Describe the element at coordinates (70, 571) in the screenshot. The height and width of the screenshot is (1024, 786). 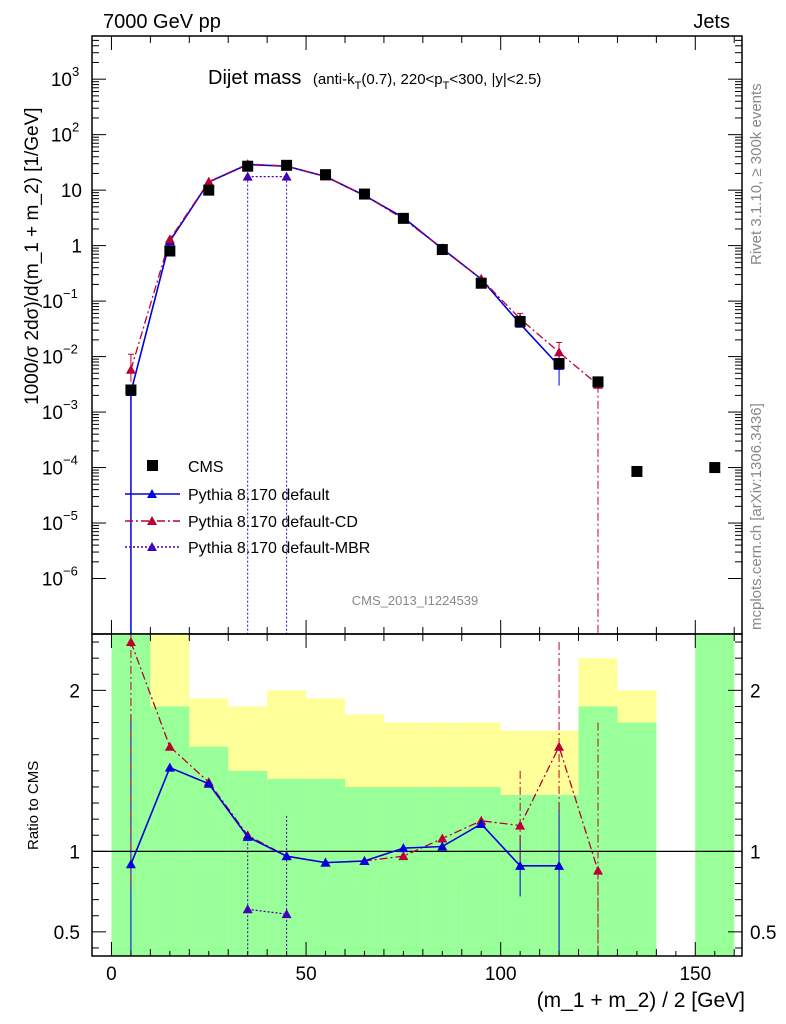
I see `y-tick-exponent: −6` at that location.